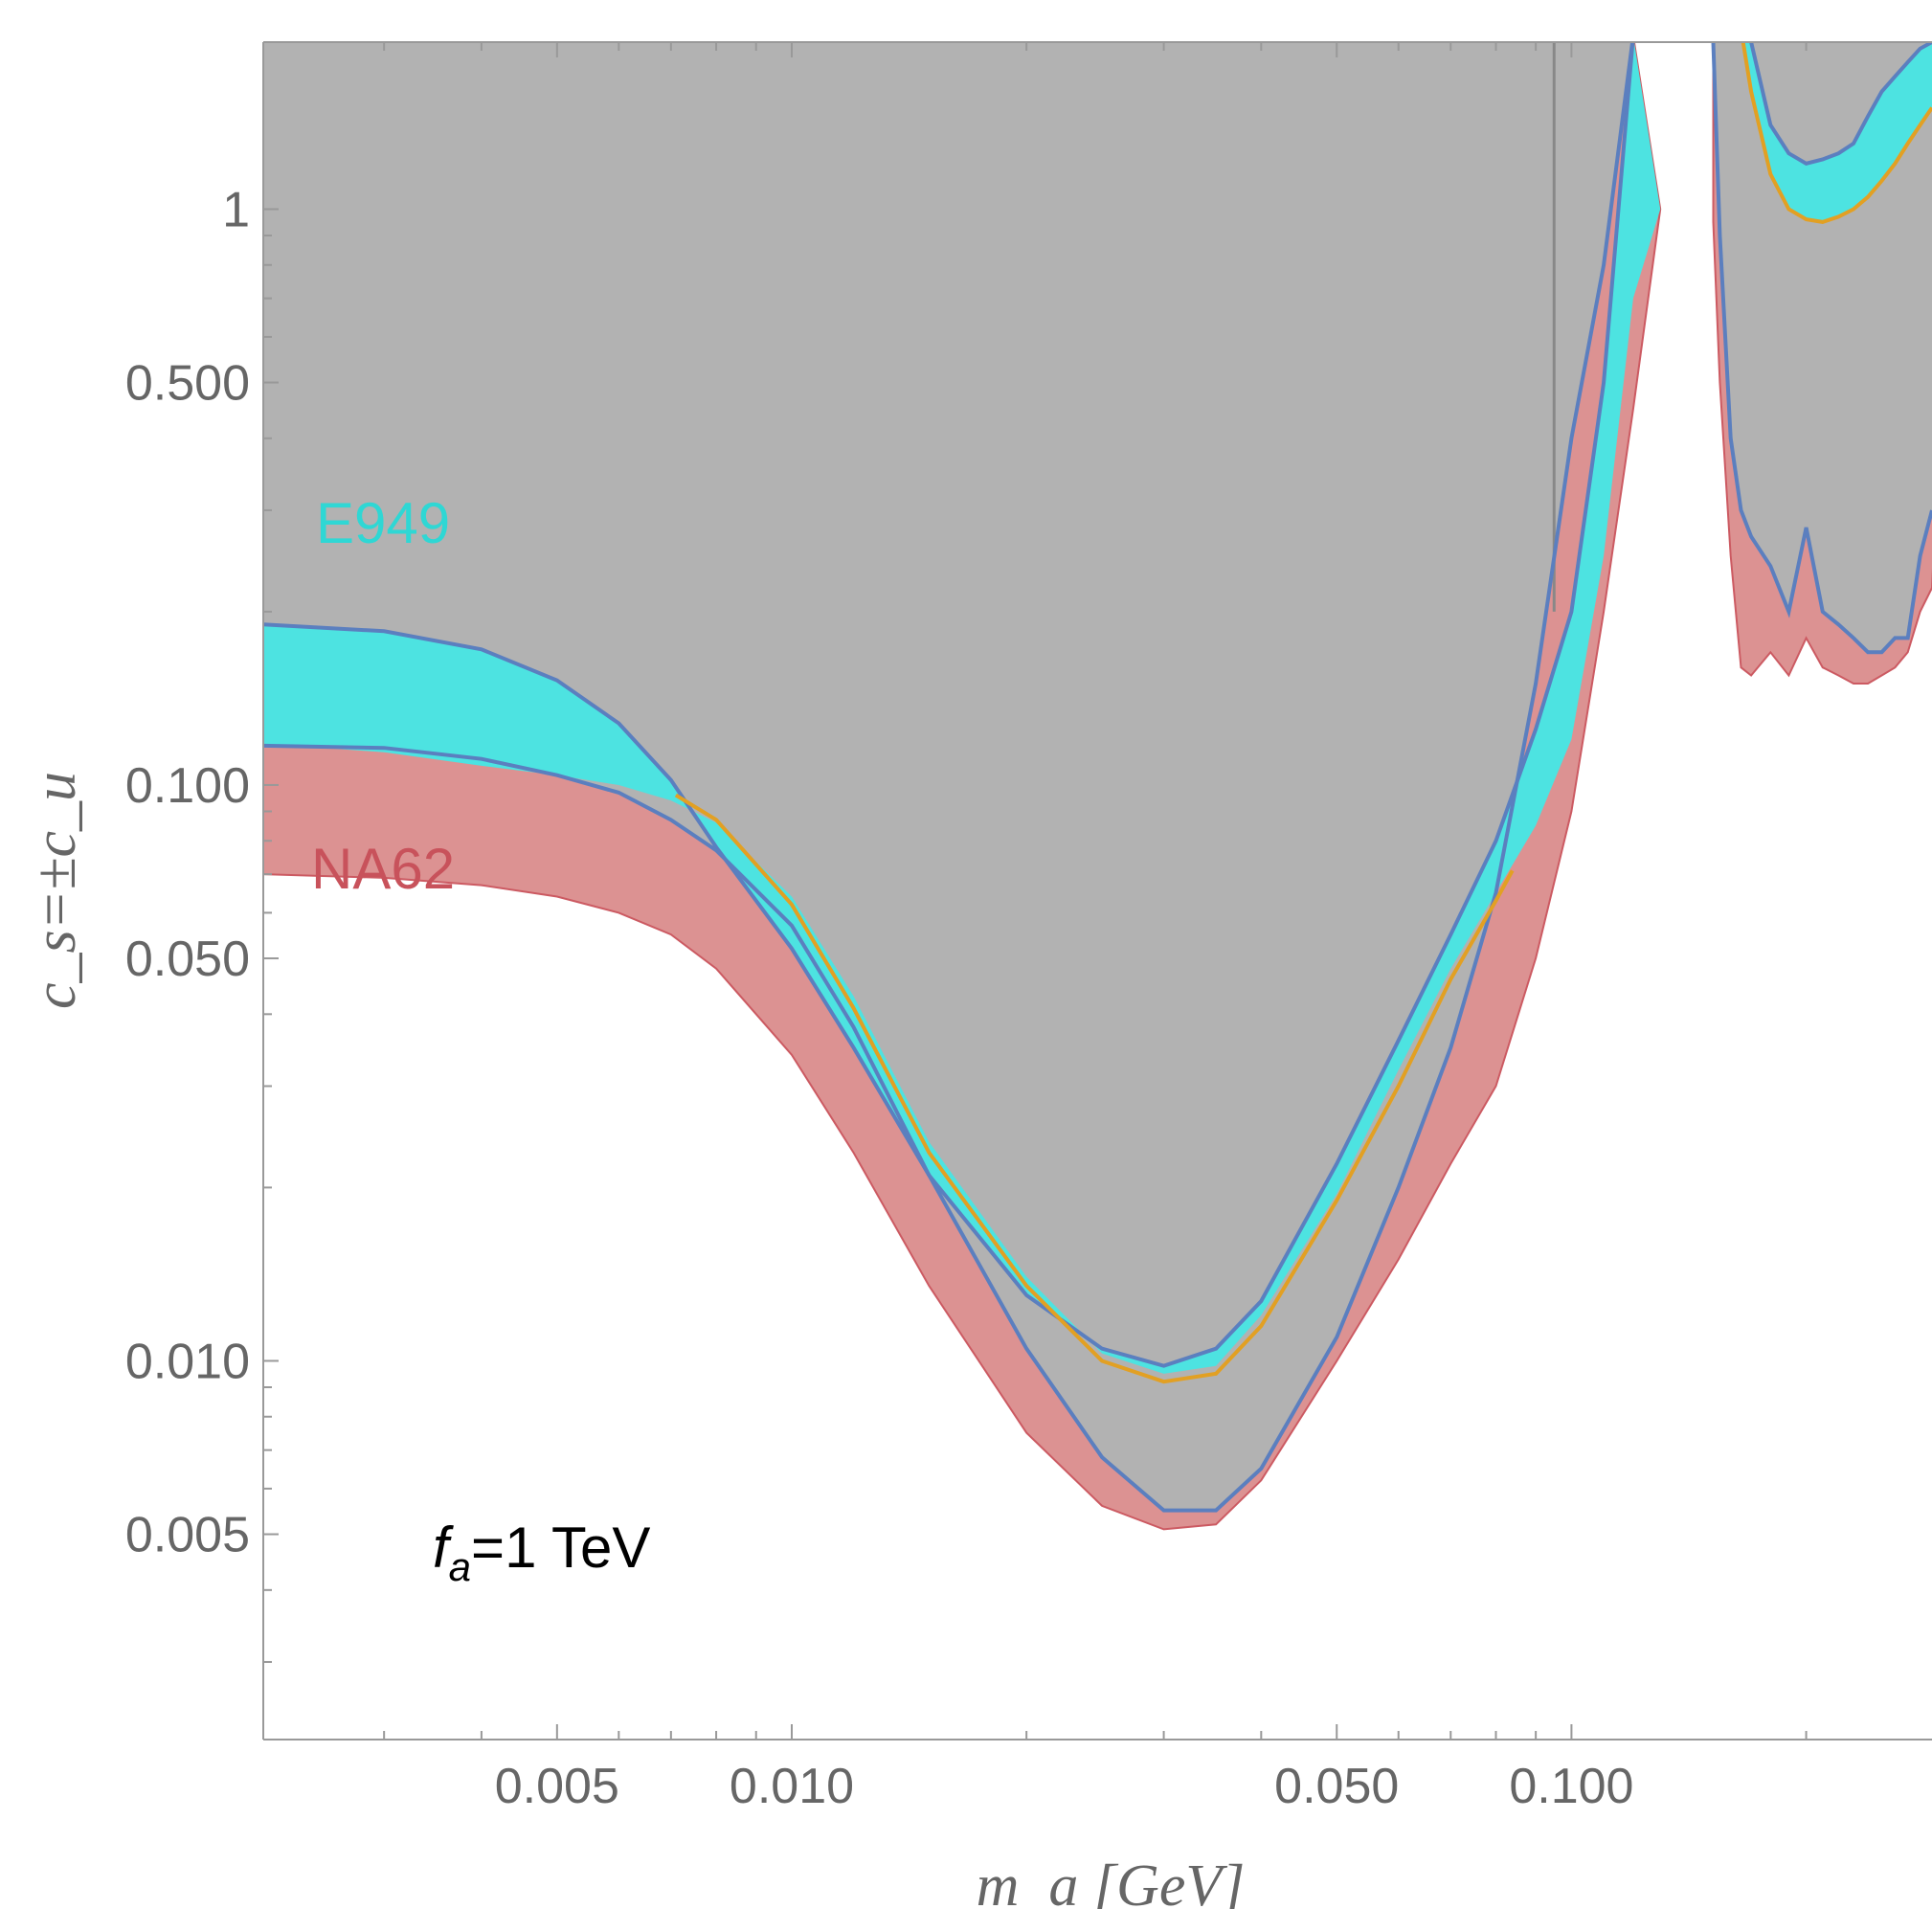  Describe the element at coordinates (560, 1548) in the screenshot. I see `fa-annotation-value: =1 TeV` at that location.